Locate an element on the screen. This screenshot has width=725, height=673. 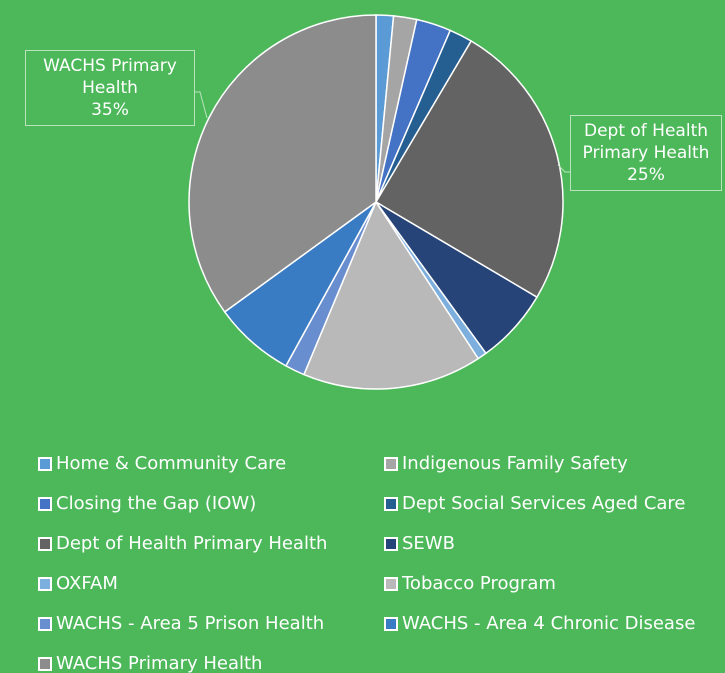
legend-label: Tobacco Program is located at coordinates (479, 583).